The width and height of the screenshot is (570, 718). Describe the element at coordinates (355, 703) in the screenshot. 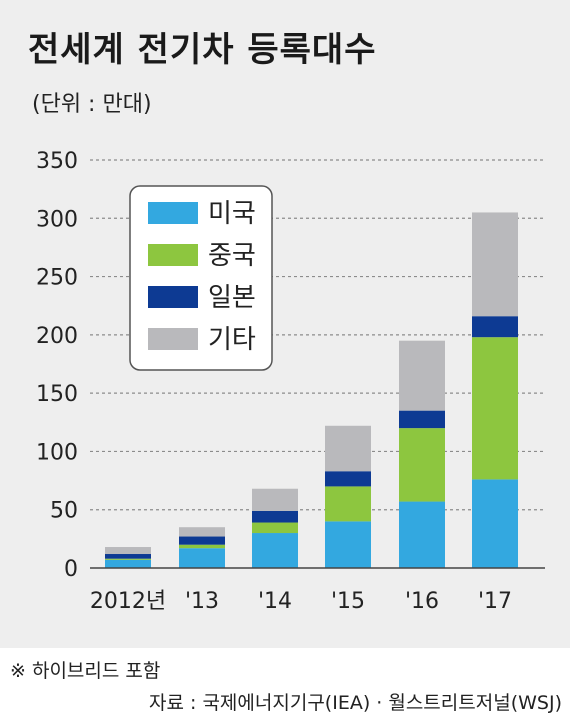

I see `source-credit: 자료 : 국제에너지기구(IEA) · 월스트리트저널(WSJ)` at that location.